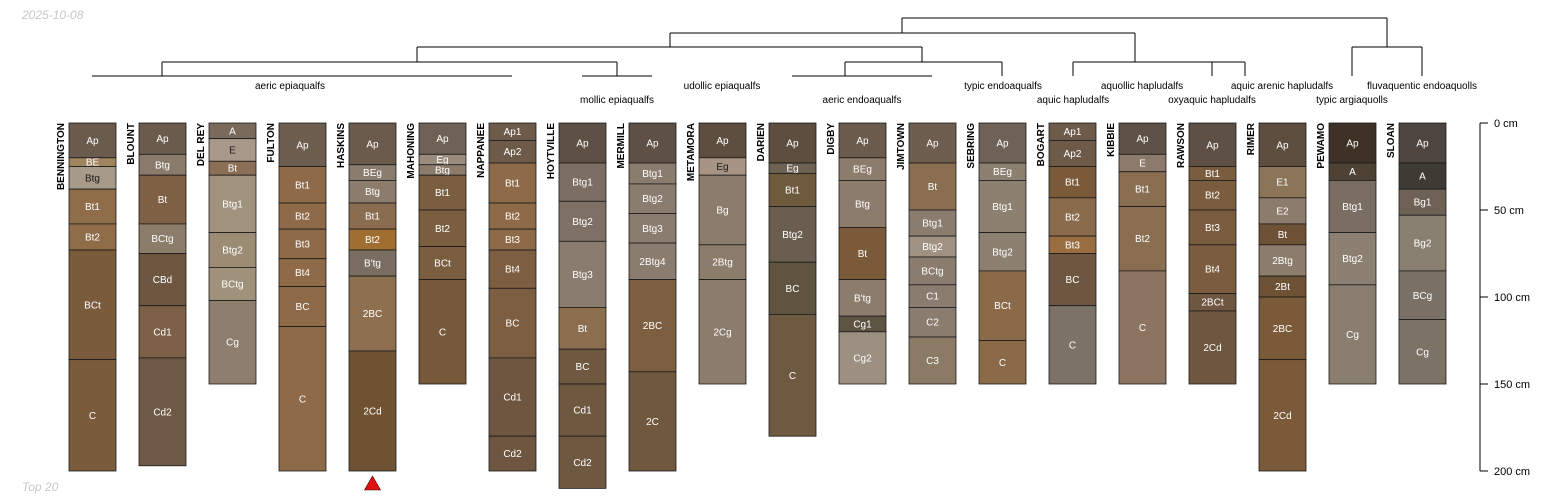  I want to click on profile-name: SEBRING, so click(971, 146).